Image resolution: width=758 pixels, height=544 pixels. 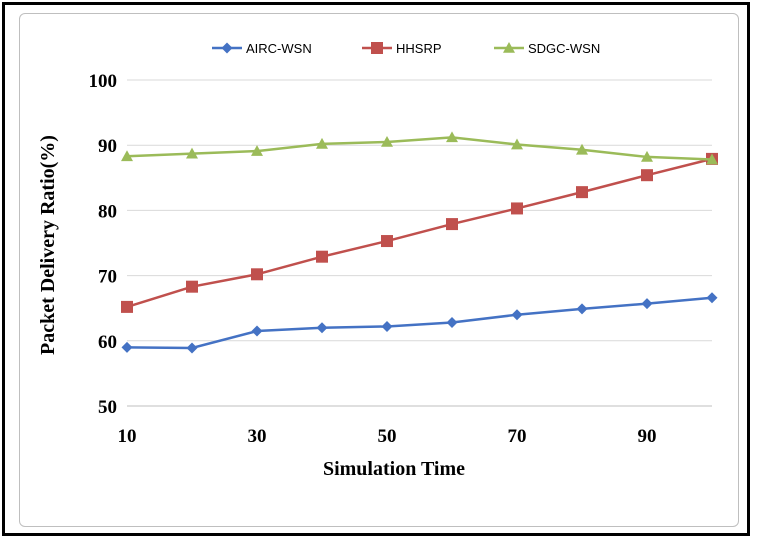 I want to click on y-tick-label: 90, so click(x=107, y=146).